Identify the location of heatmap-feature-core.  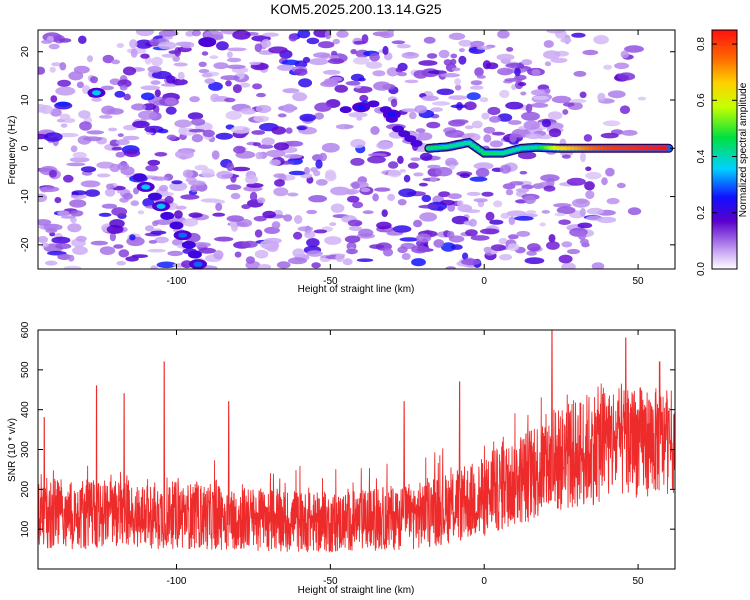
(361, 107).